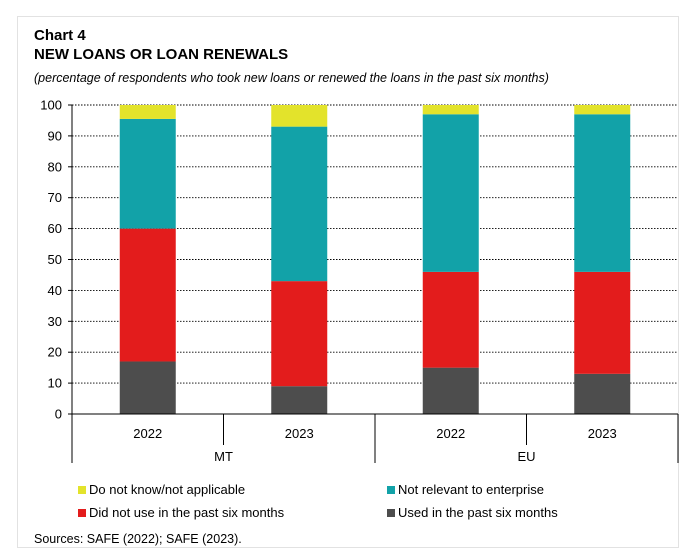  I want to click on x-group-label: MT, so click(223, 456).